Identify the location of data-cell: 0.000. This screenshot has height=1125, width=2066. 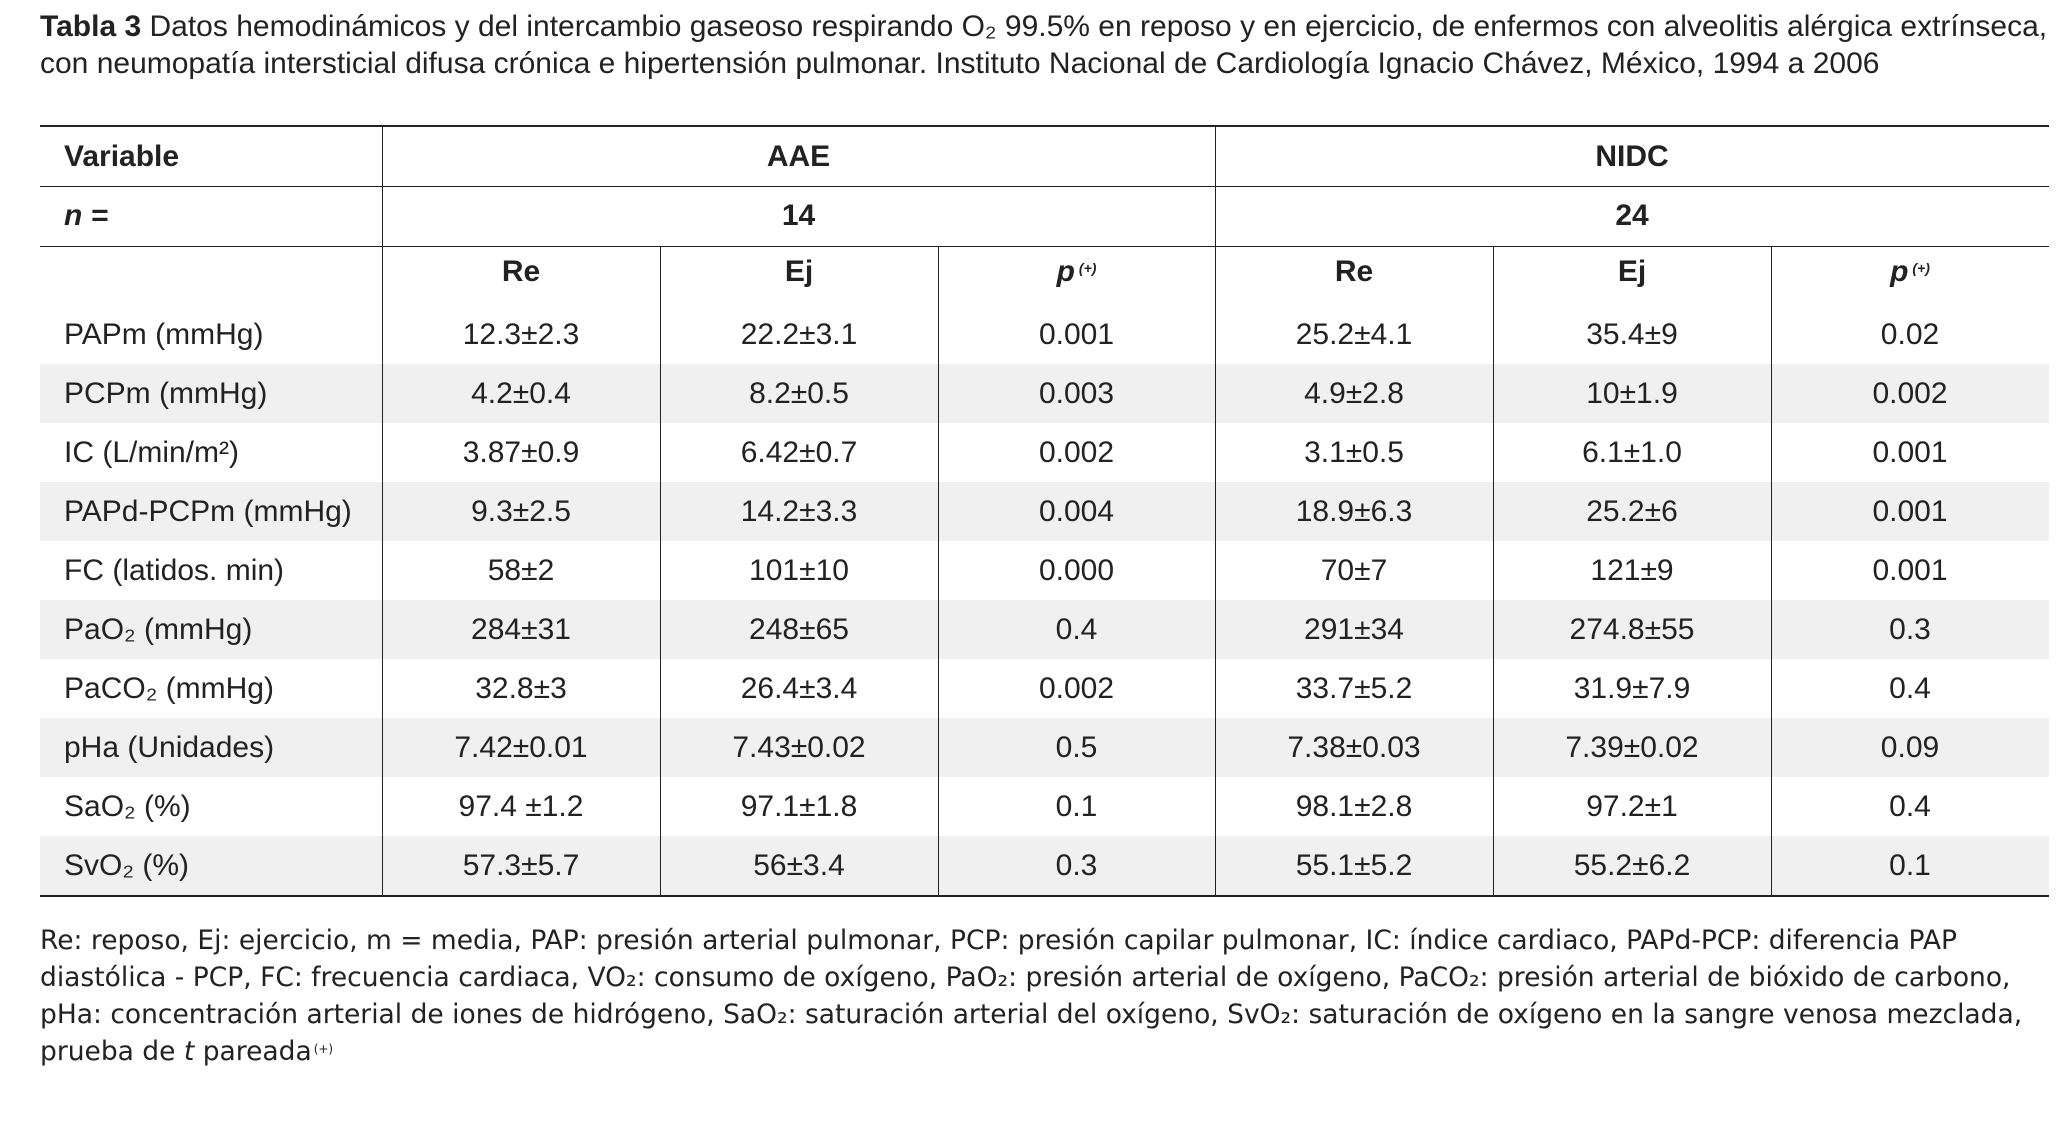
(1076, 570).